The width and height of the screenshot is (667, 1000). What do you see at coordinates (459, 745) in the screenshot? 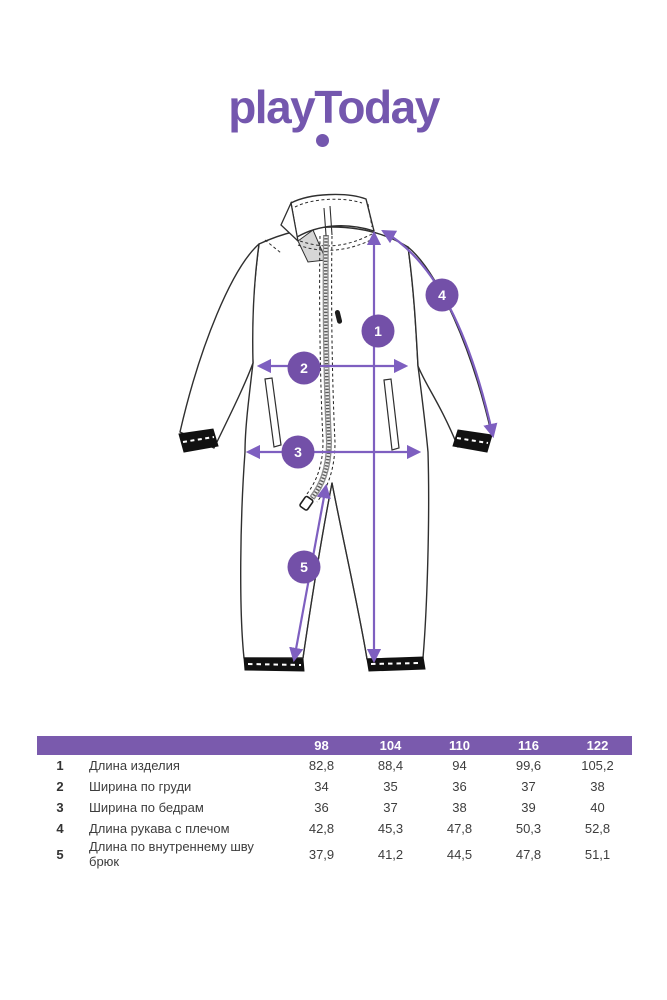
I see `size-column-header: 110` at bounding box center [459, 745].